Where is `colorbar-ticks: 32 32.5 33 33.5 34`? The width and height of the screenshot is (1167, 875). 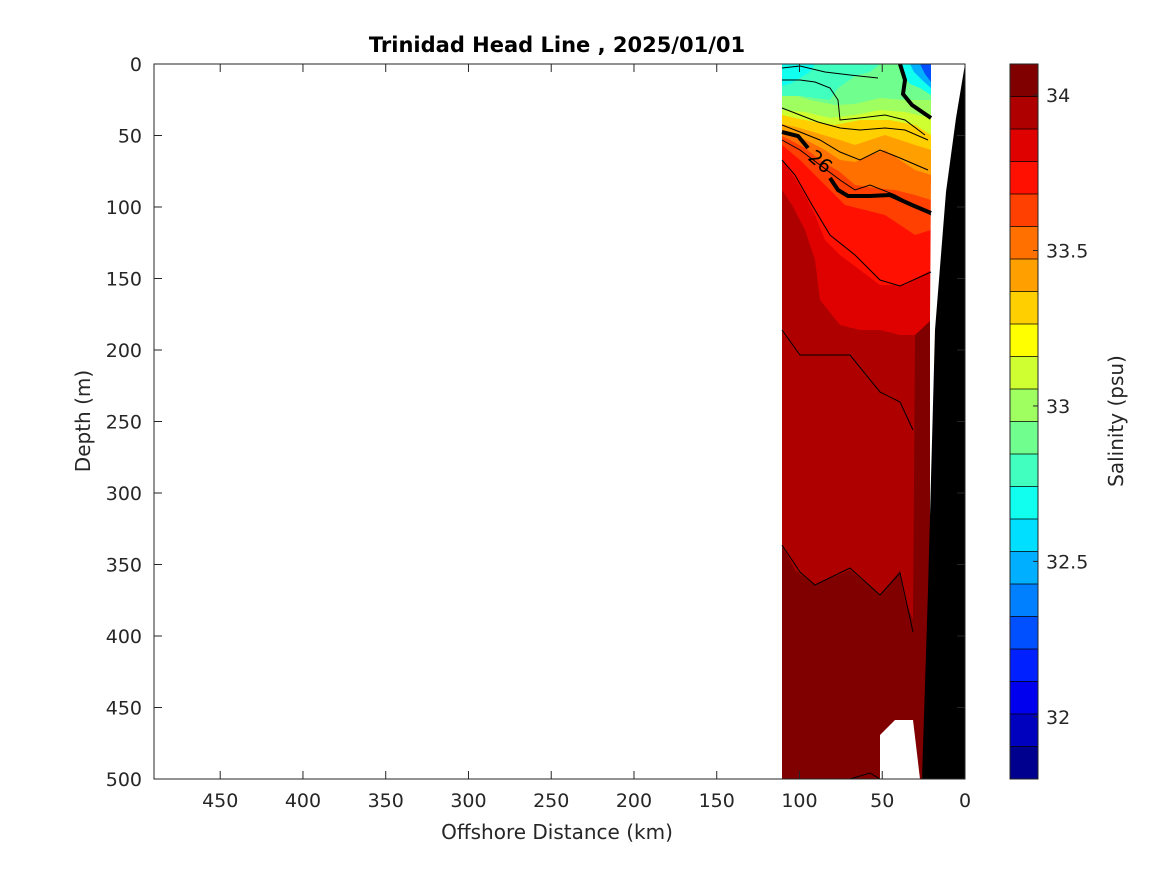 colorbar-ticks: 32 32.5 33 33.5 34 is located at coordinates (1060, 407).